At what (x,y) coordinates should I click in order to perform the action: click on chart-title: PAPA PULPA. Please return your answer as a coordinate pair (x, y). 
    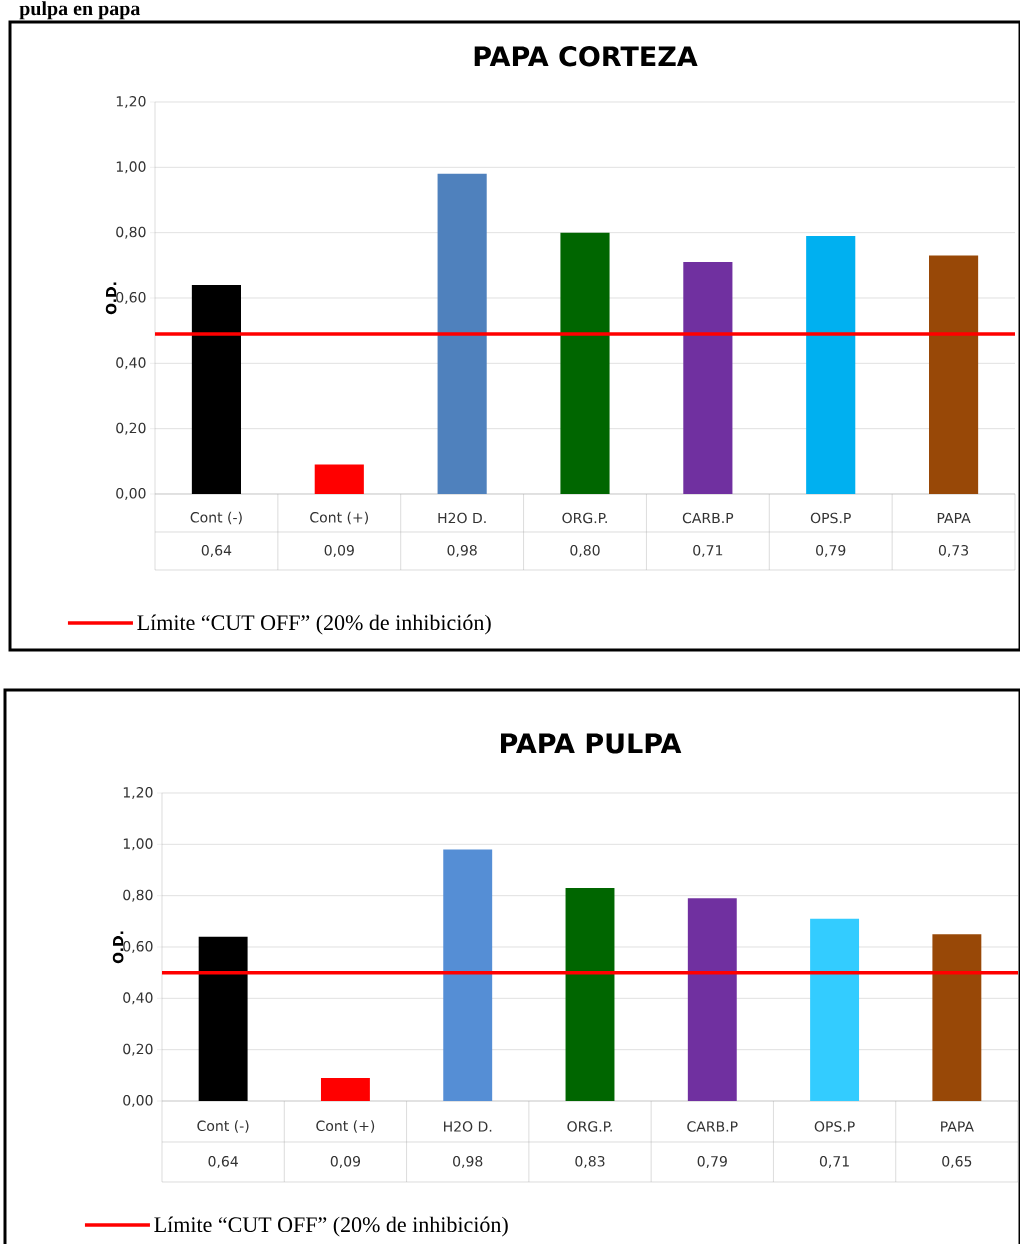
    Looking at the image, I should click on (591, 743).